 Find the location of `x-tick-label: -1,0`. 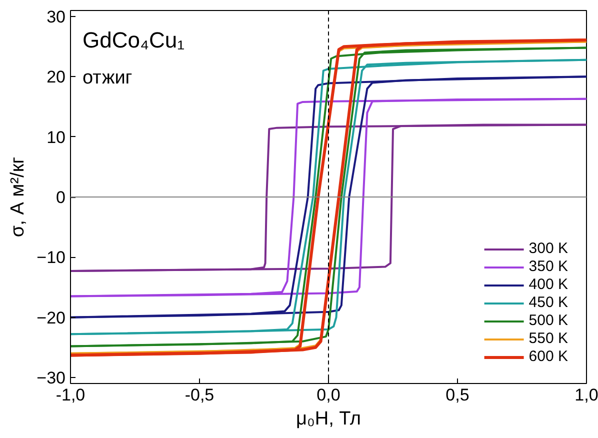

x-tick-label: -1,0 is located at coordinates (71, 395).